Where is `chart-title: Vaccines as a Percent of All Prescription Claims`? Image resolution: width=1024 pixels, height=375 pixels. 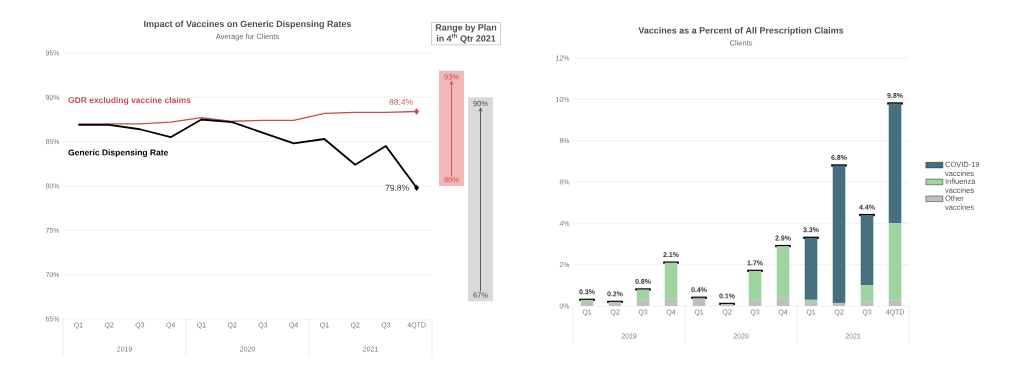 chart-title: Vaccines as a Percent of All Prescription Claims is located at coordinates (741, 31).